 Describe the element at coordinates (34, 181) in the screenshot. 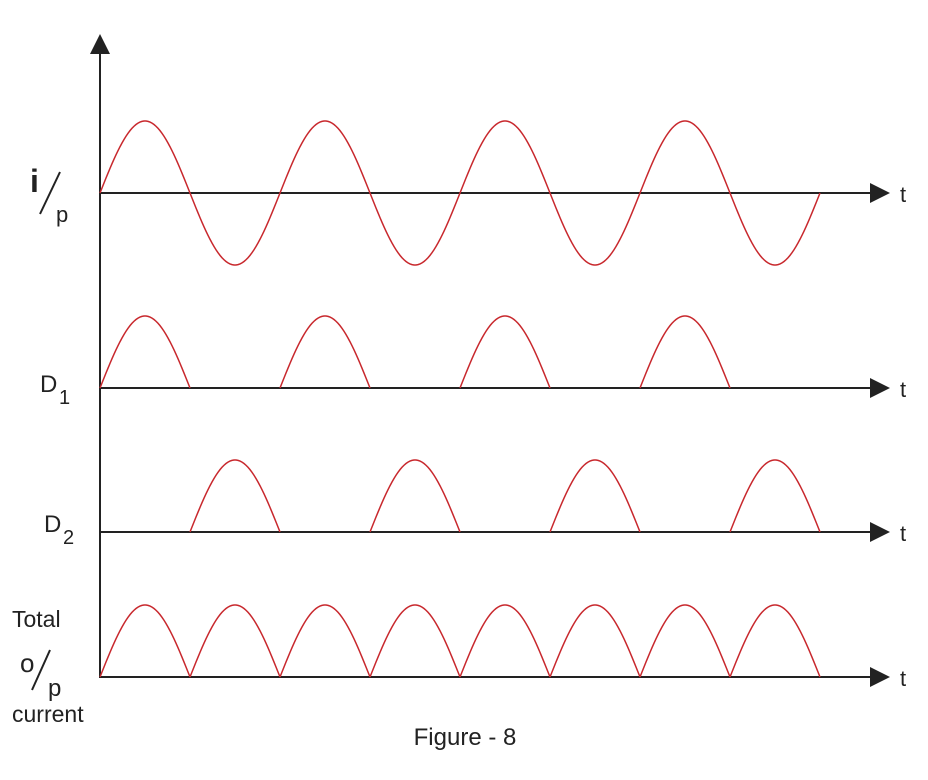

I see `row-label: i` at that location.